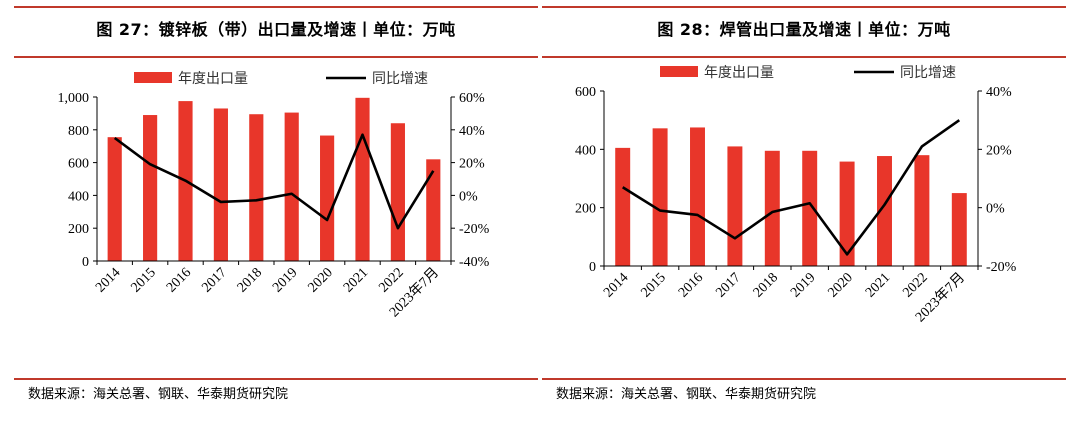 The width and height of the screenshot is (1080, 426). Describe the element at coordinates (474, 262) in the screenshot. I see `right-tick-label: -40%` at that location.